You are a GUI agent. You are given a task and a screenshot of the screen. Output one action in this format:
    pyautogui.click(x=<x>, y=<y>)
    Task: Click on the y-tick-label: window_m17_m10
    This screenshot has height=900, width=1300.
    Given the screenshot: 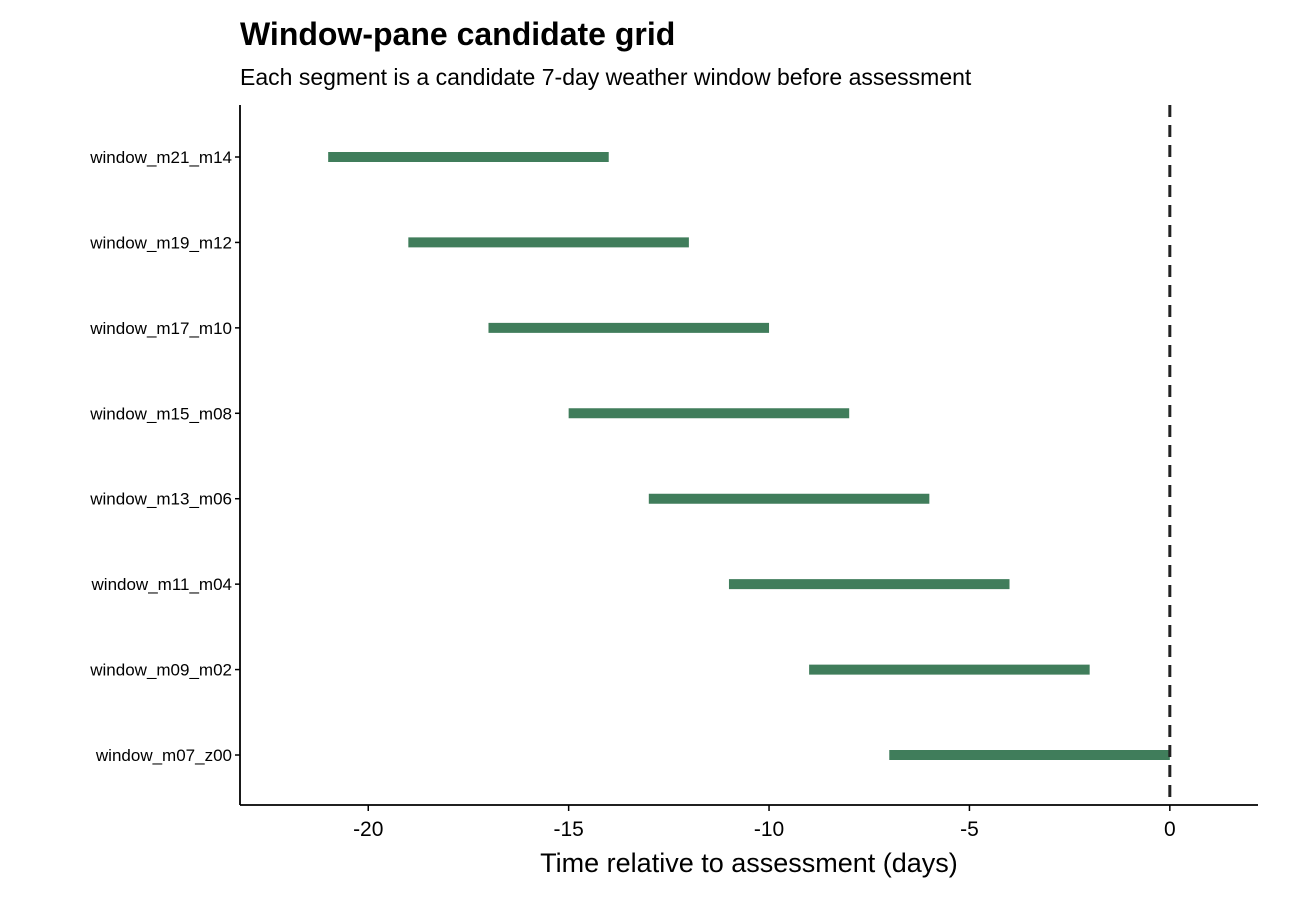 What is the action you would take?
    pyautogui.click(x=160, y=328)
    